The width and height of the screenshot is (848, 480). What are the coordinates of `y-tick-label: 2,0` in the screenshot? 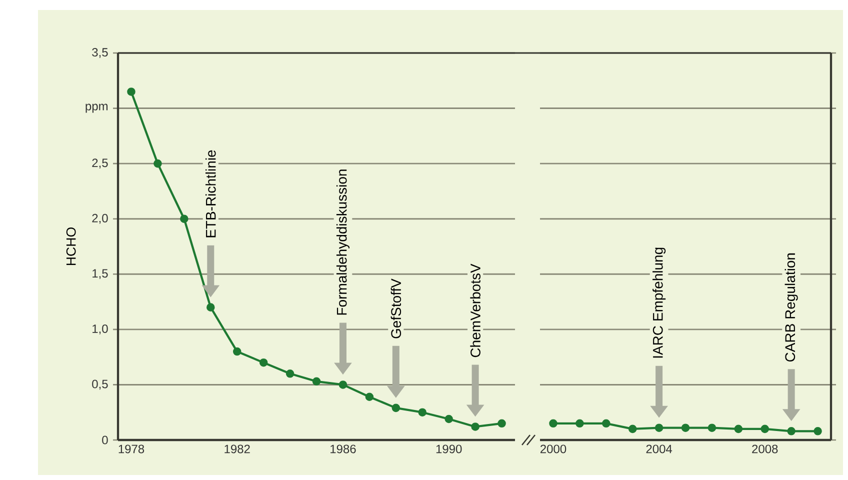 It's located at (100, 219).